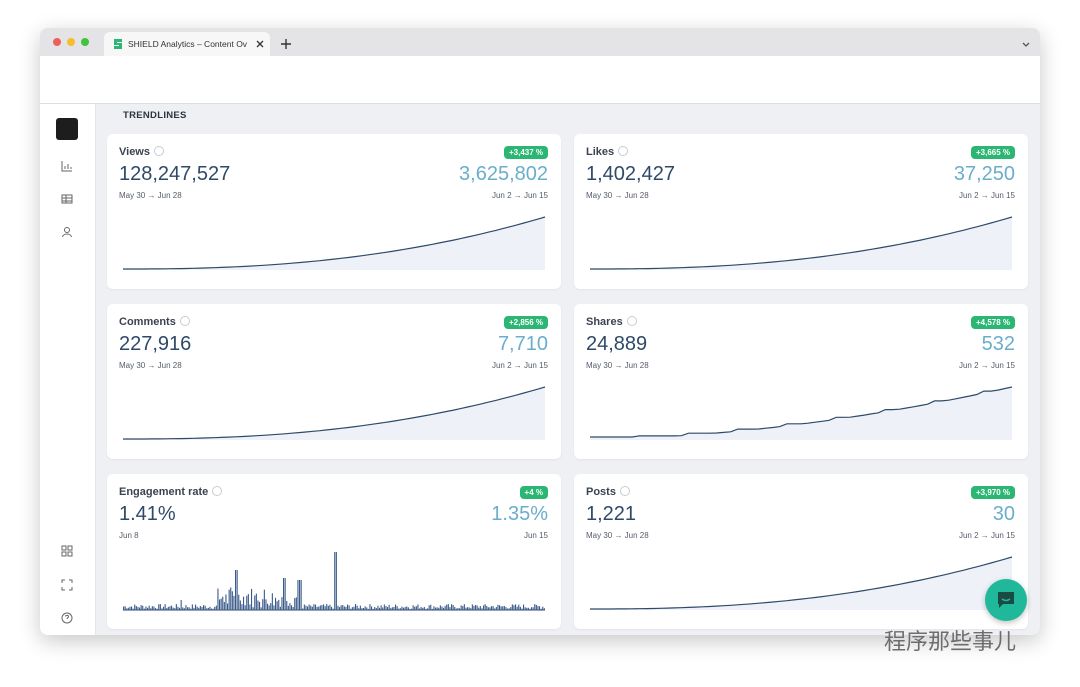 The image size is (1080, 687). I want to click on chat-icon, so click(1006, 600).